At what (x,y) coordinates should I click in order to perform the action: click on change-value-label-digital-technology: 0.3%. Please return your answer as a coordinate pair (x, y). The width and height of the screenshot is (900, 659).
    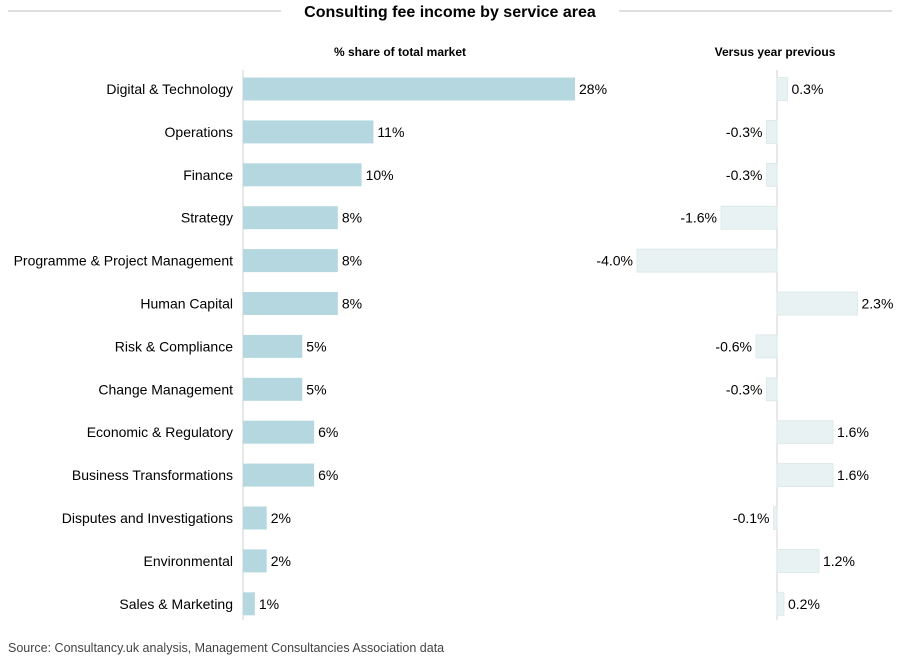
    Looking at the image, I should click on (808, 89).